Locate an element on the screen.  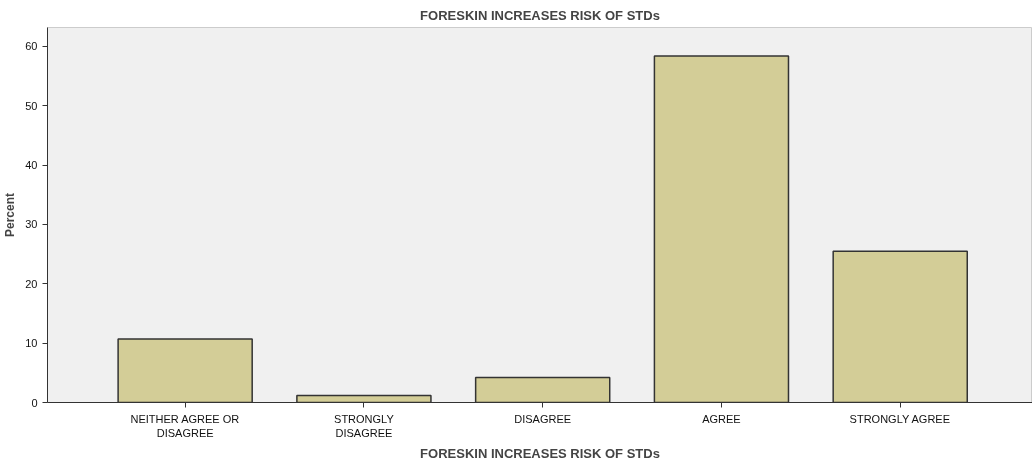
x-tick-label: AGREE is located at coordinates (721, 418).